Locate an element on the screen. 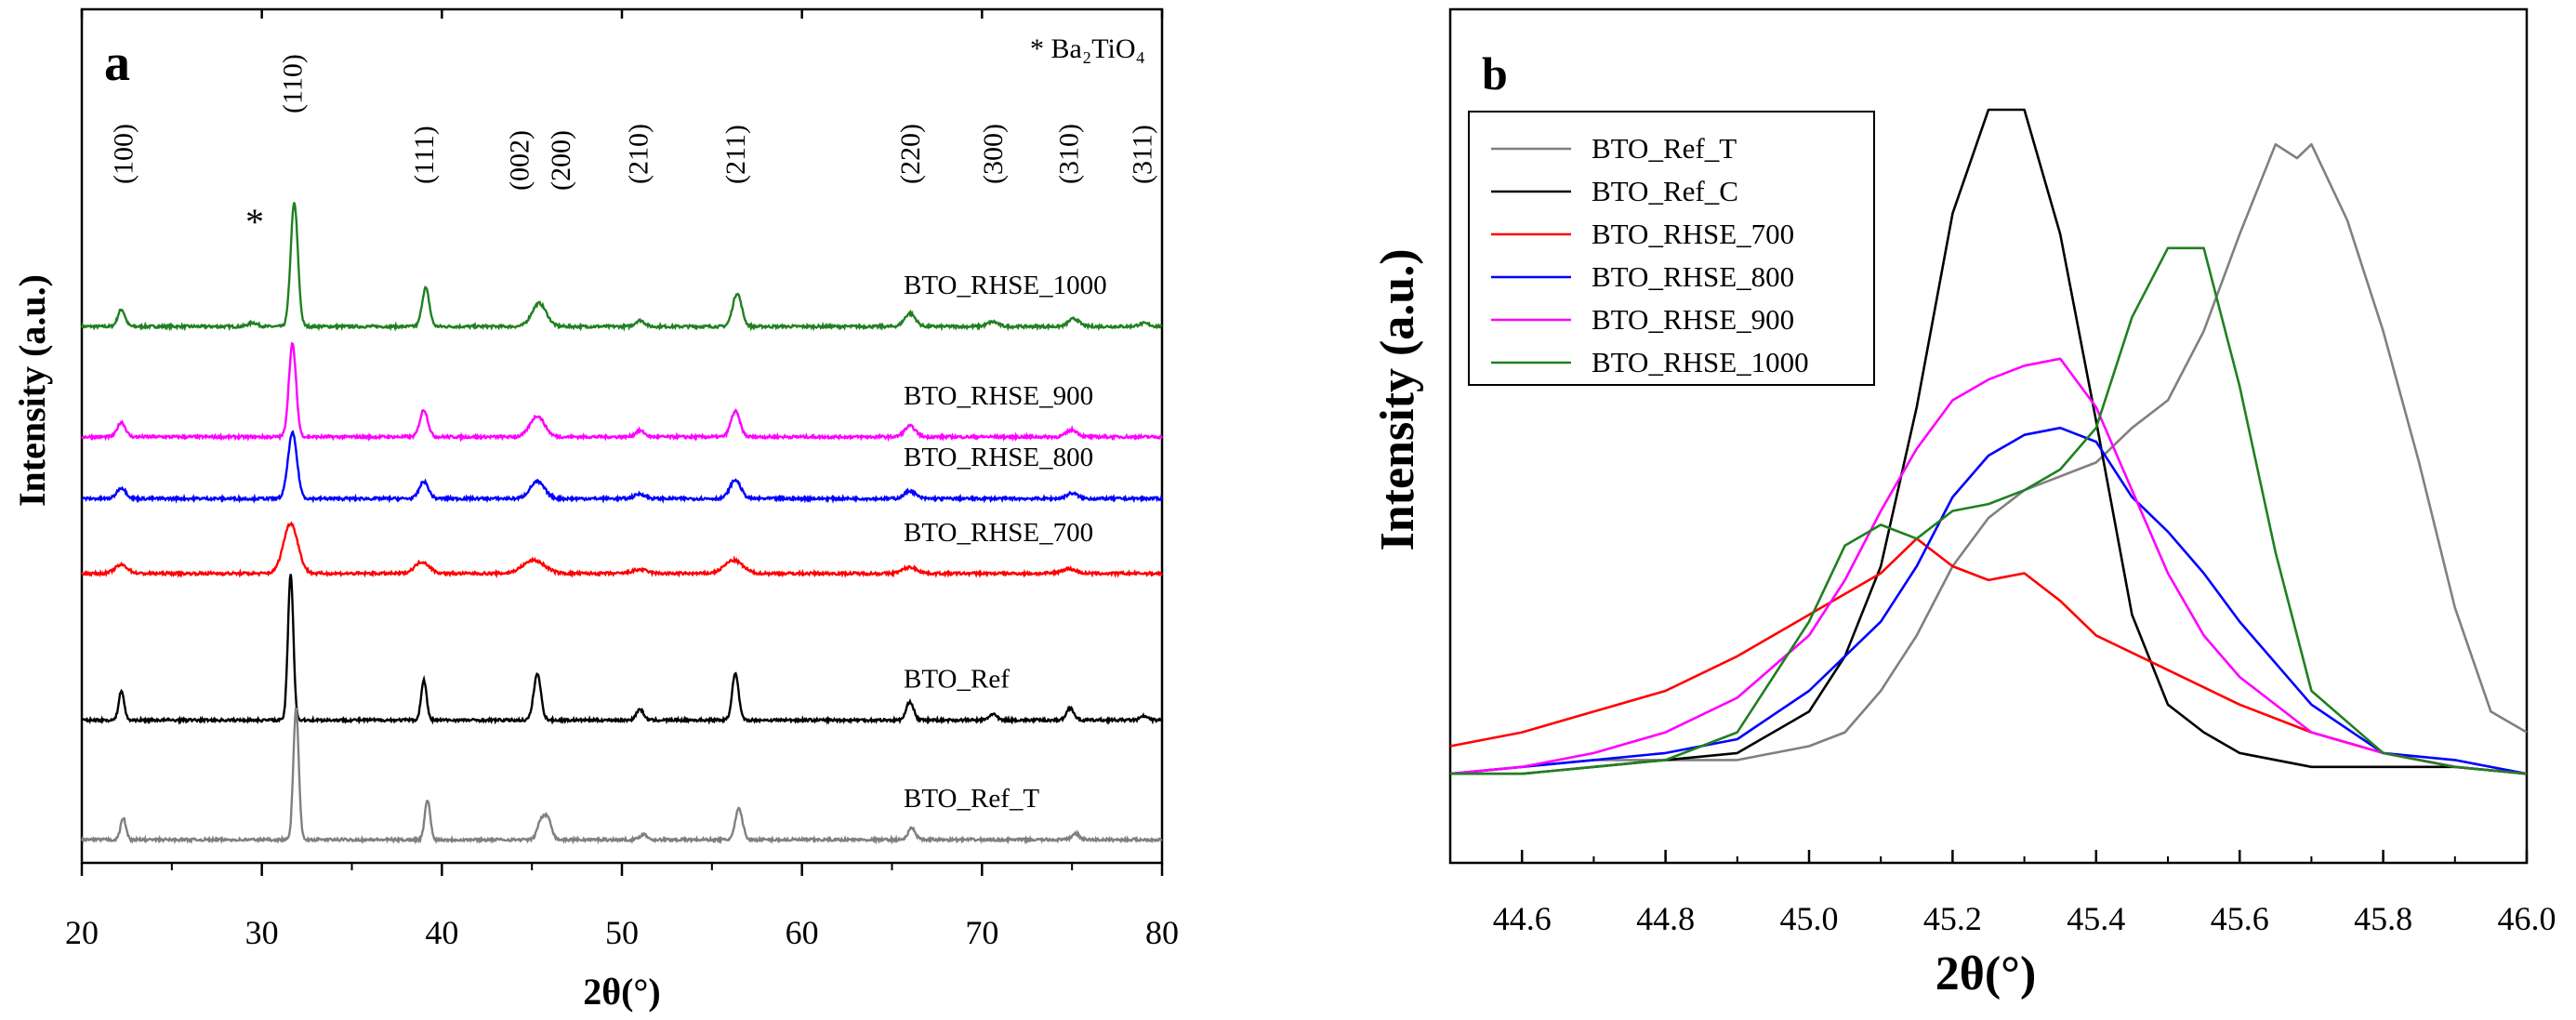 This screenshot has height=1020, width=2576. legend-label-bto-ref-t: BTO_Ref_T is located at coordinates (1664, 148).